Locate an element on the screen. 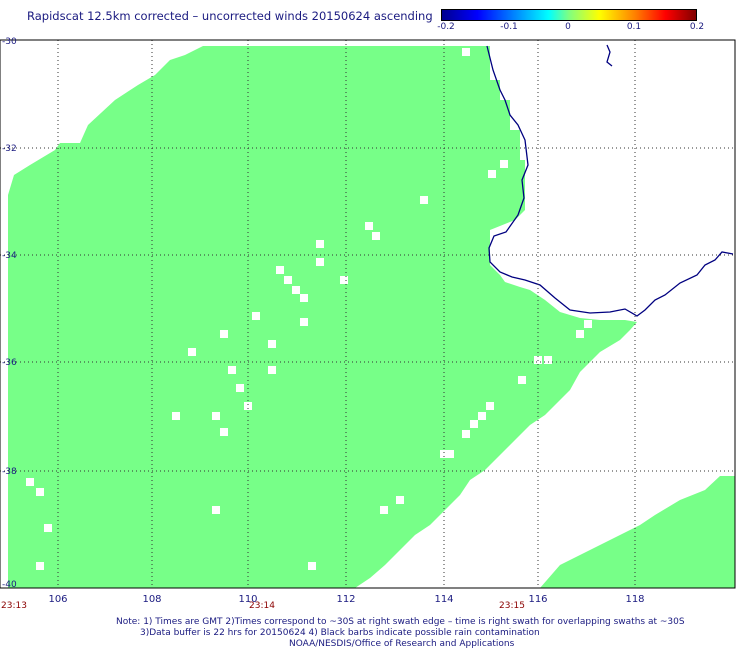 This screenshot has height=650, width=740. lon-label: 114 is located at coordinates (444, 599).